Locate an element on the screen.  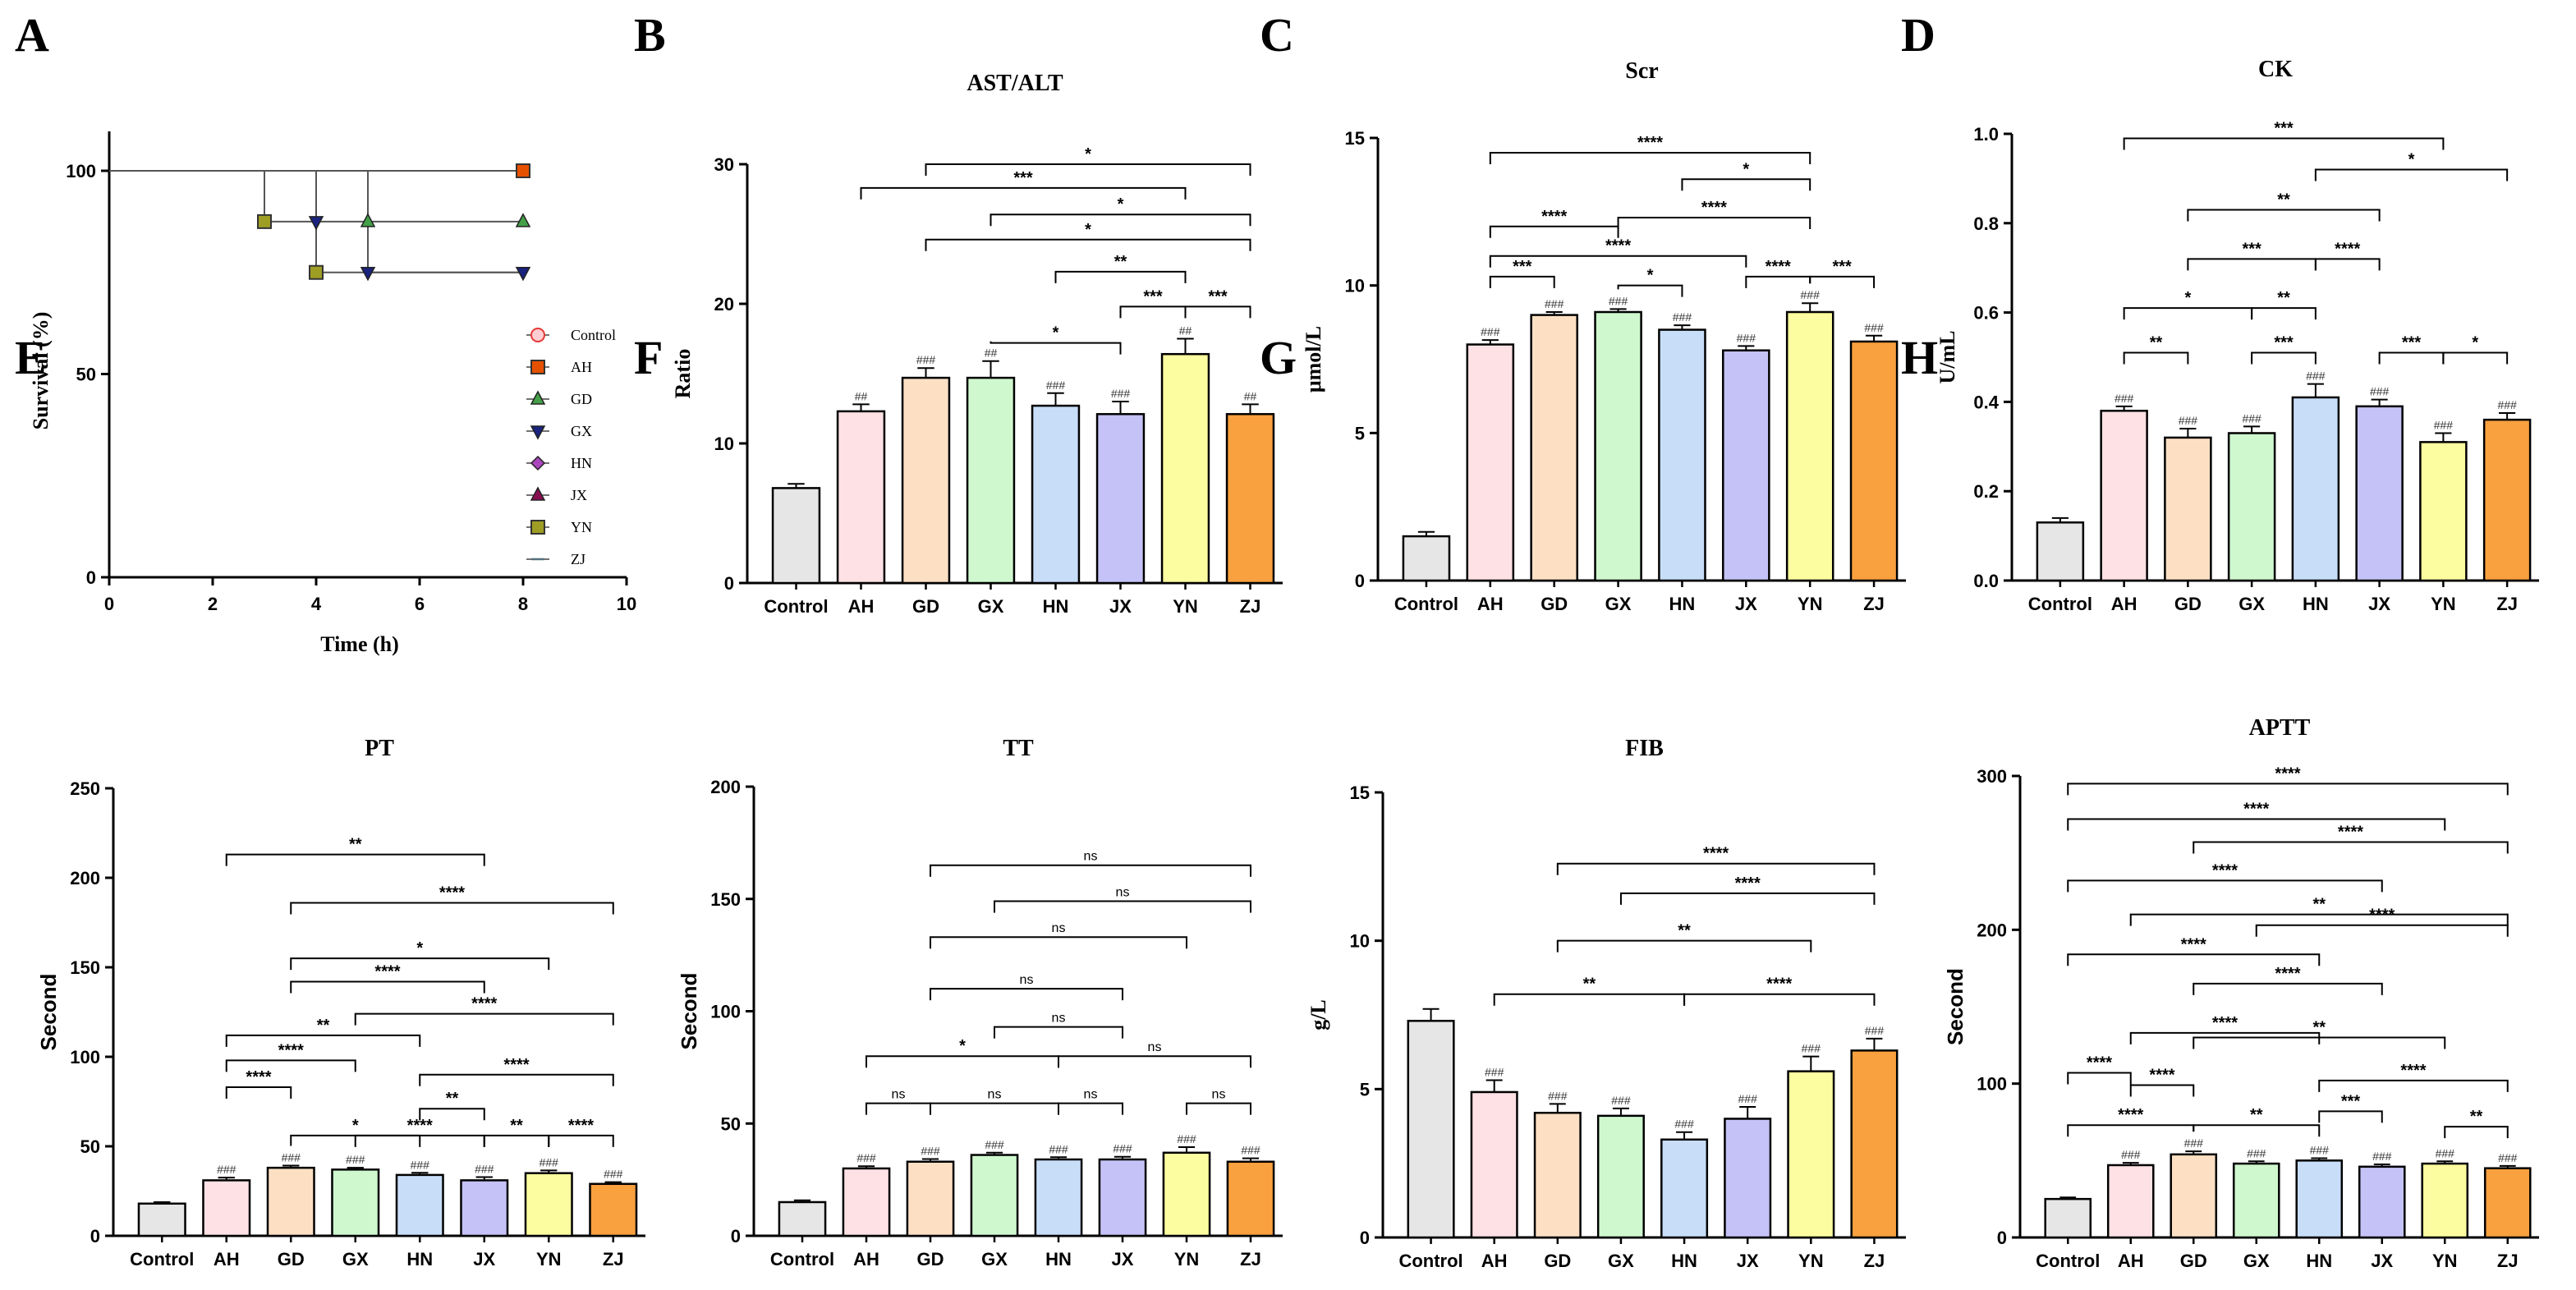
y-tick-label: 50 is located at coordinates (86, 375).